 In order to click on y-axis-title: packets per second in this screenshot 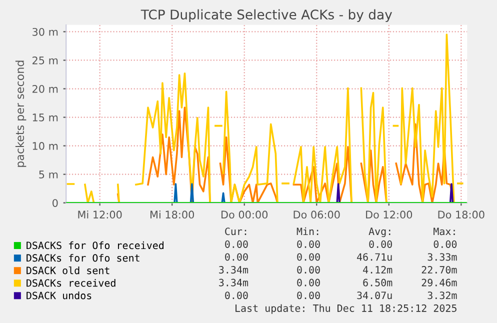, I will do `click(20, 113)`.